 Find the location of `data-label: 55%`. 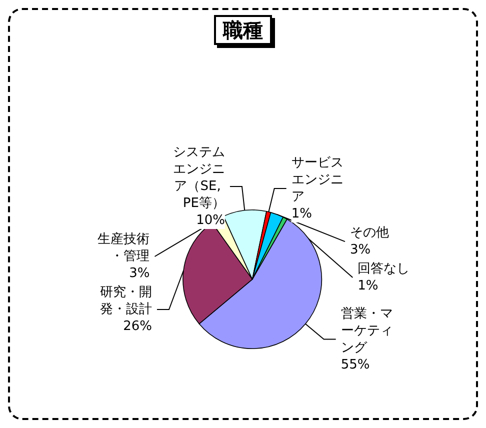

data-label: 55% is located at coordinates (355, 364).